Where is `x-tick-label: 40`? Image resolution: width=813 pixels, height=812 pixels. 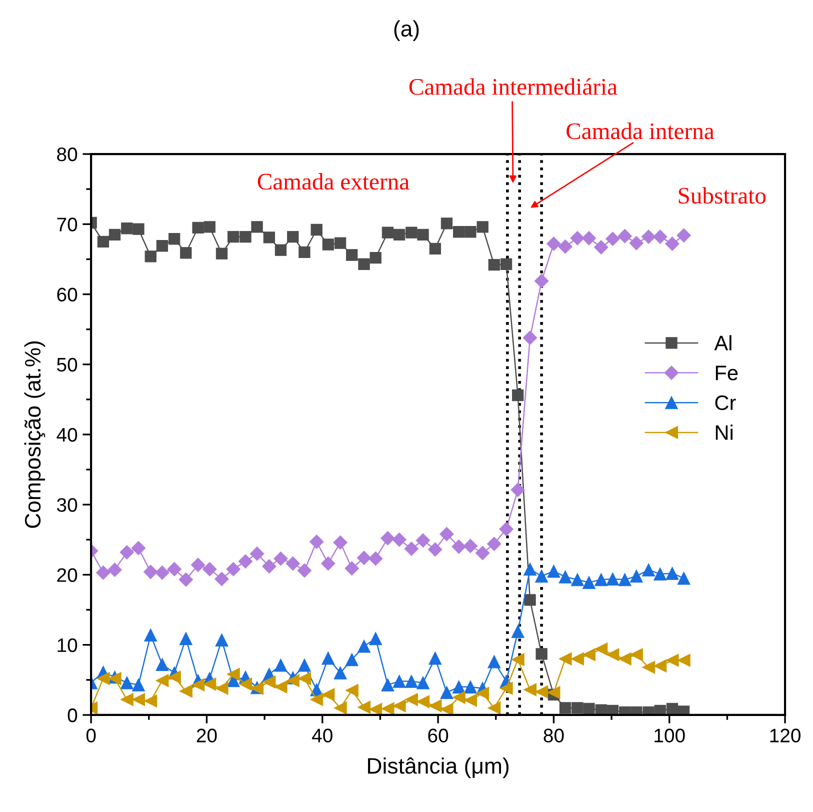 x-tick-label: 40 is located at coordinates (322, 735).